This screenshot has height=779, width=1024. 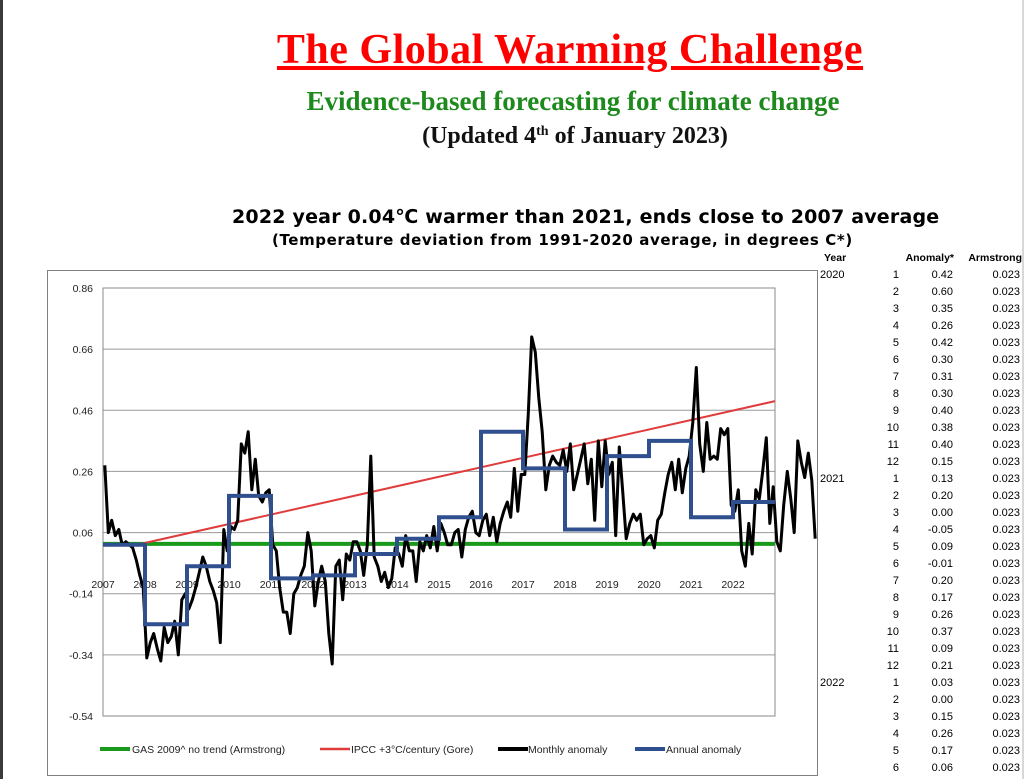 I want to click on table-anomaly-cell: -0.05, so click(x=940, y=530).